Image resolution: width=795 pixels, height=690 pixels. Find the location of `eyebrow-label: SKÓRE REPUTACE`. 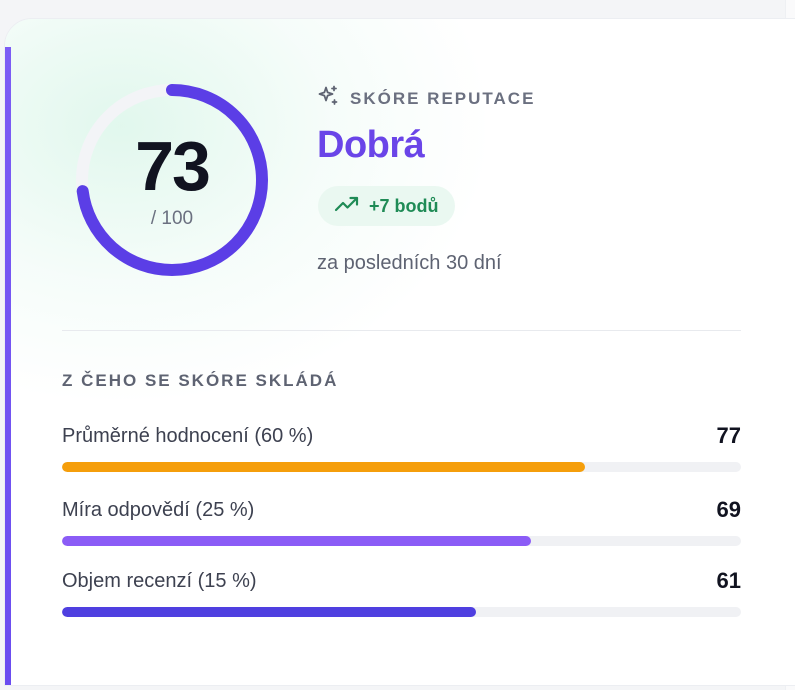

eyebrow-label: SKÓRE REPUTACE is located at coordinates (443, 98).